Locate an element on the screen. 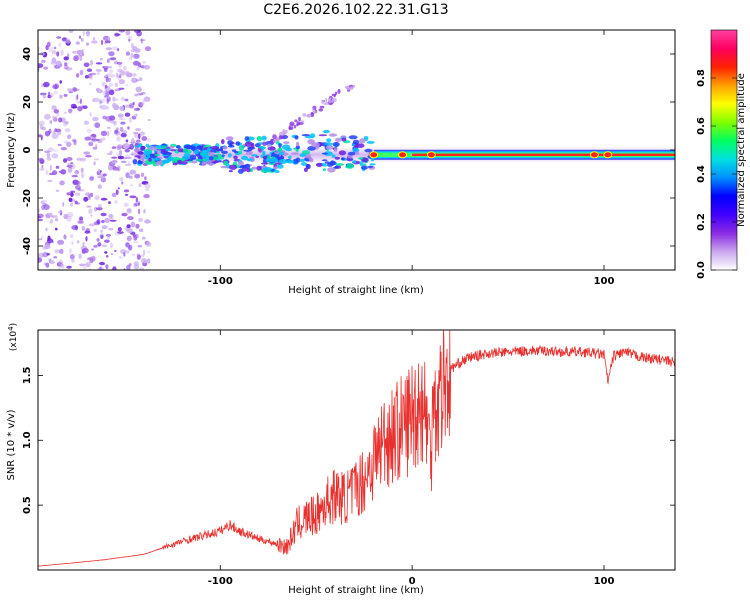 This screenshot has width=750, height=600. trace-hotspot is located at coordinates (374, 155).